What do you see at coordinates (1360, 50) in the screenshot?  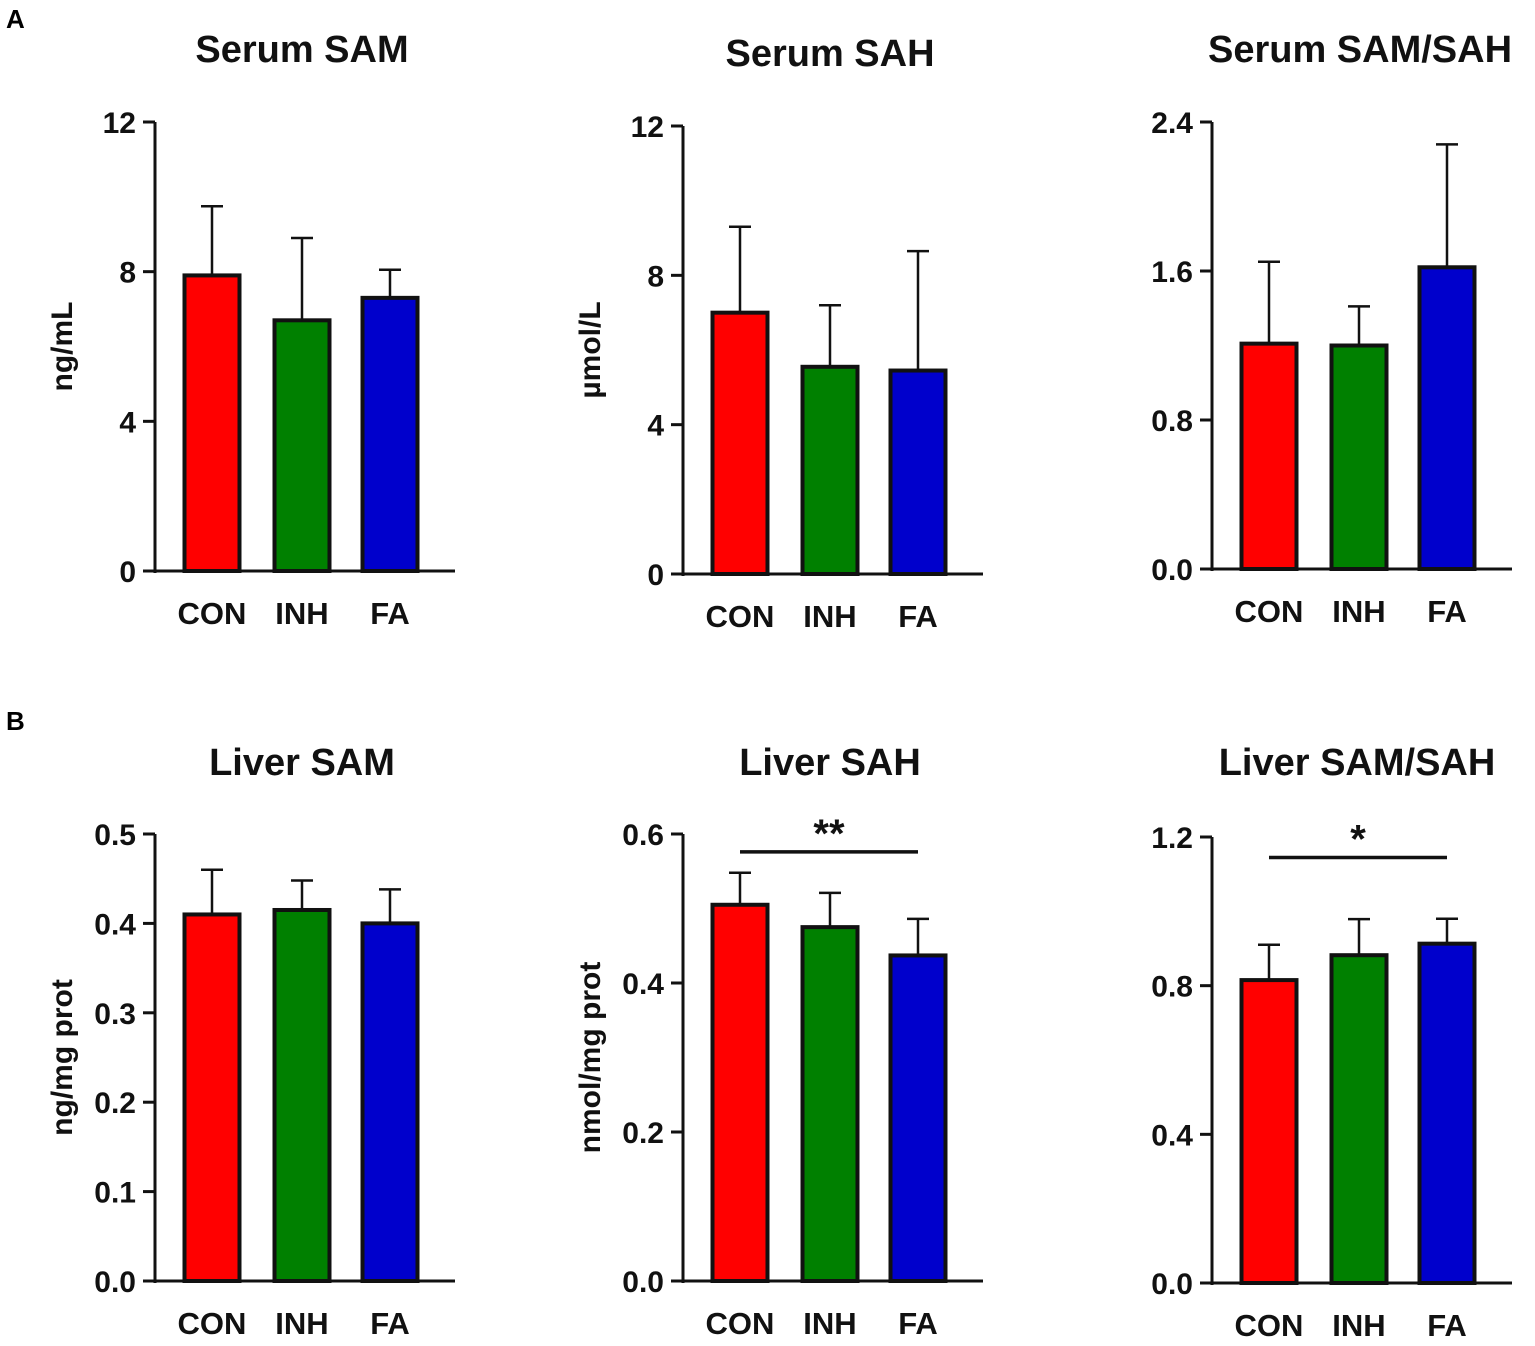 I see `chart2-title: Serum SAM/SAH` at bounding box center [1360, 50].